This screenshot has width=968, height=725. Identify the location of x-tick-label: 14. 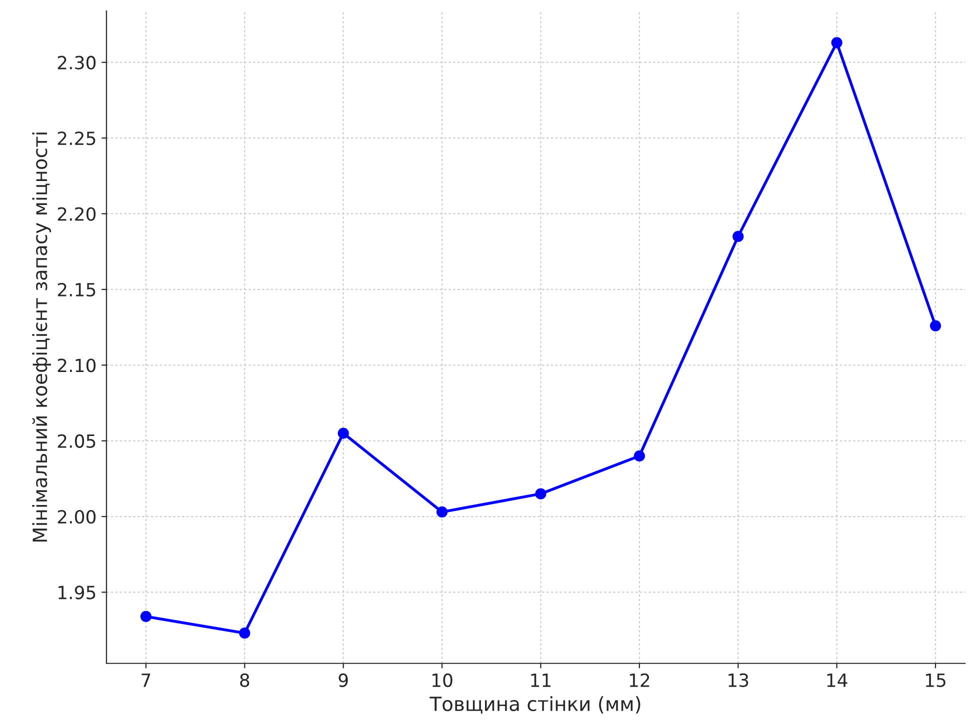
(837, 680).